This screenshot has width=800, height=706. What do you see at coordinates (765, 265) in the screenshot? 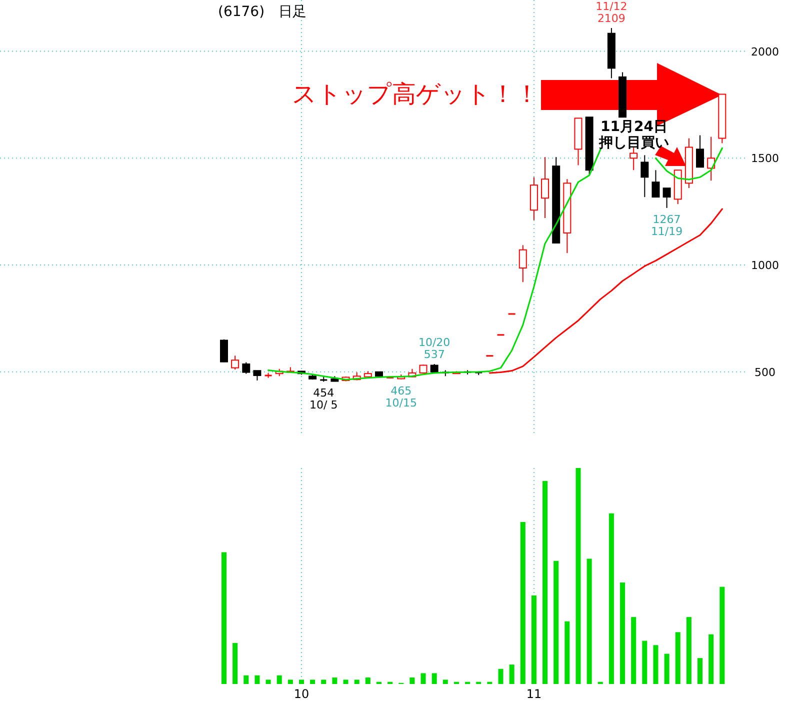
I see `y-tick-label: 1000` at bounding box center [765, 265].